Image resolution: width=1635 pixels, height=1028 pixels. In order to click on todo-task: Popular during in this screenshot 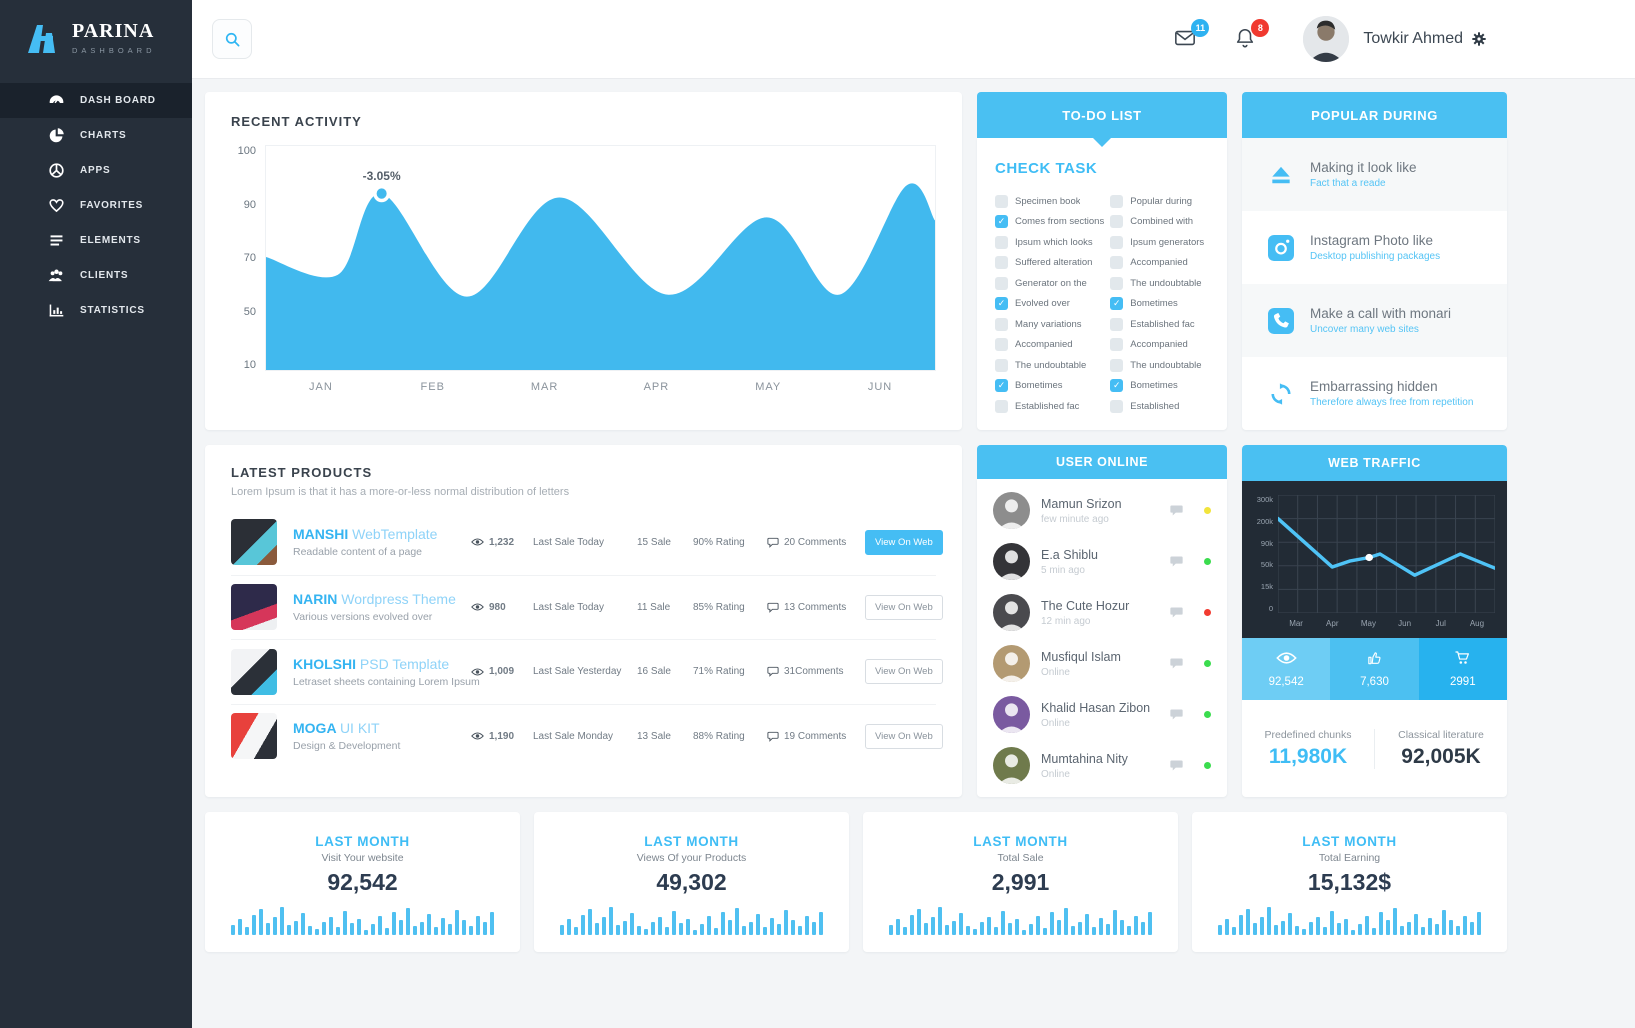, I will do `click(1159, 201)`.